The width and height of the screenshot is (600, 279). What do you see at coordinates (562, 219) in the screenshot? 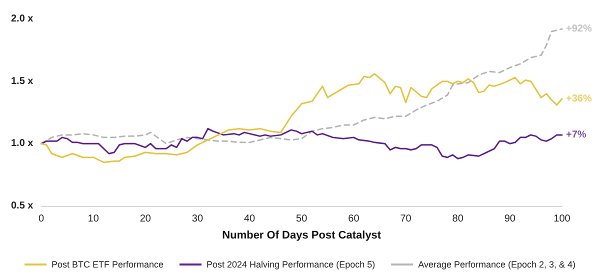
I see `x-tick-label: 100` at bounding box center [562, 219].